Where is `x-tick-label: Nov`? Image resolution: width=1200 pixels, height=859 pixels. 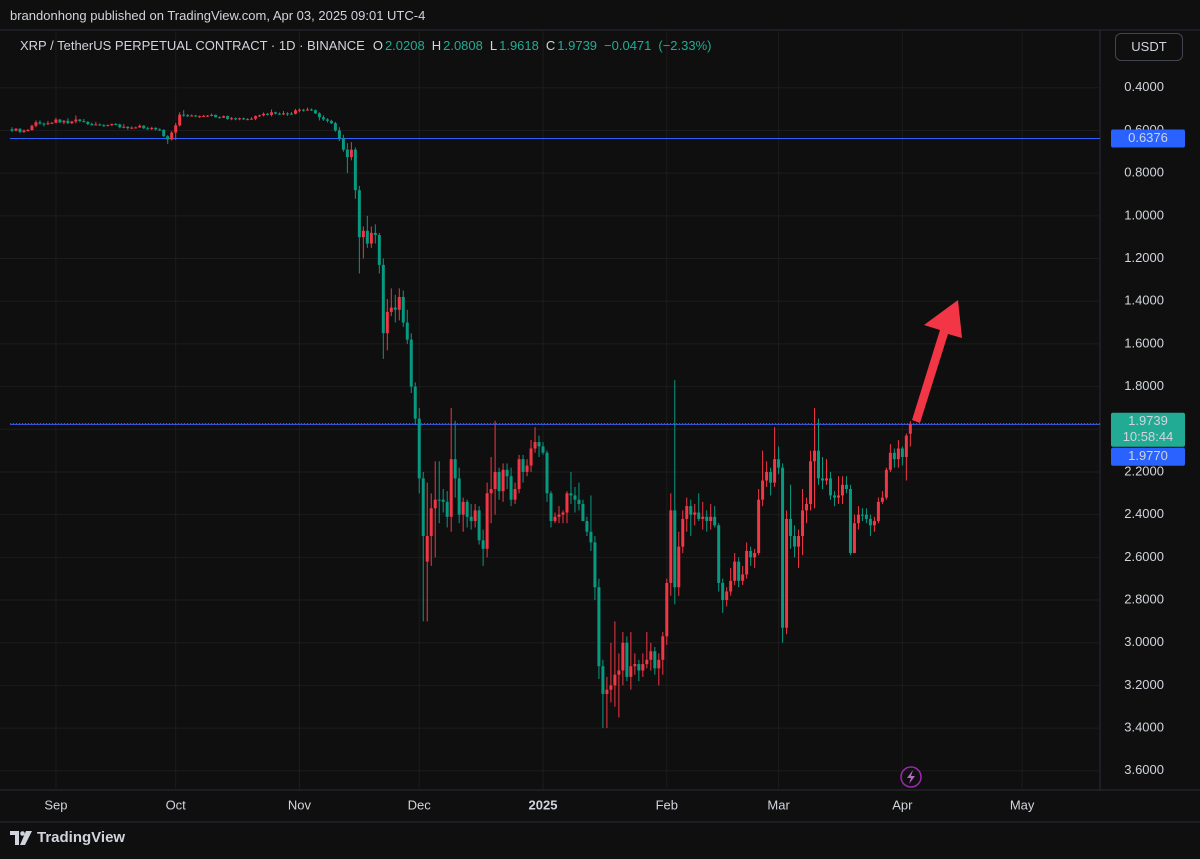 x-tick-label: Nov is located at coordinates (300, 804).